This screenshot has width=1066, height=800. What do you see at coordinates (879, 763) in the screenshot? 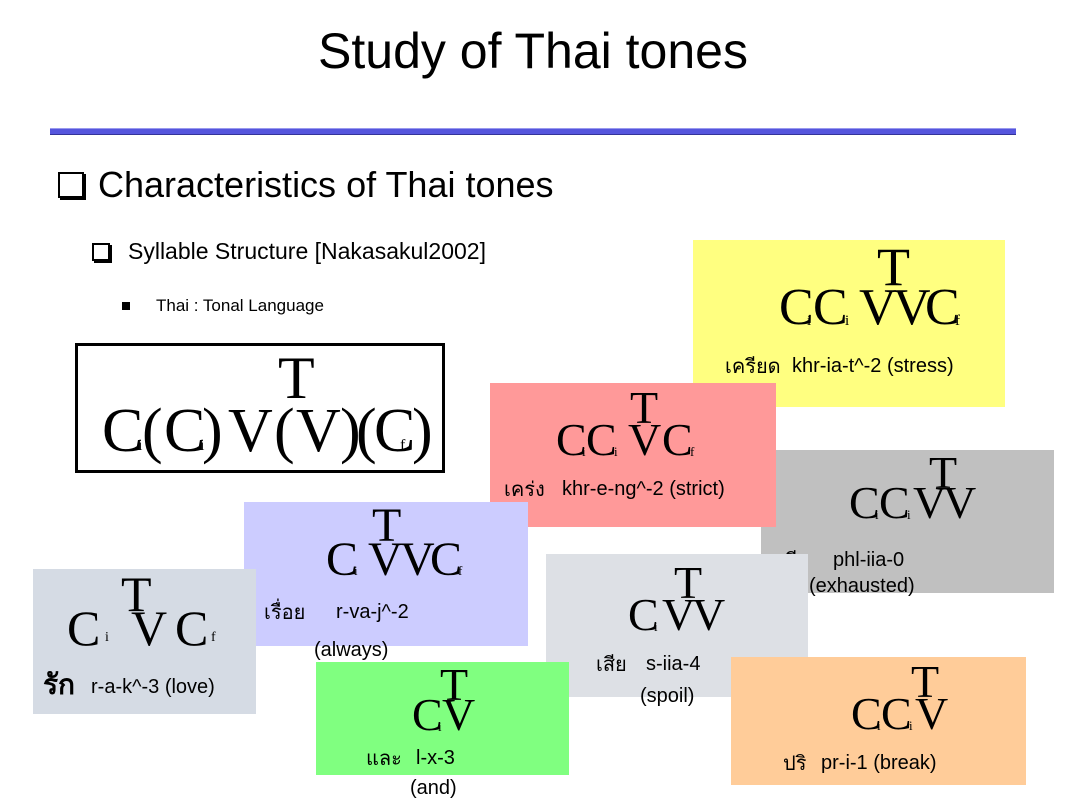
I see `romanization: pr-i-1 (break)` at bounding box center [879, 763].